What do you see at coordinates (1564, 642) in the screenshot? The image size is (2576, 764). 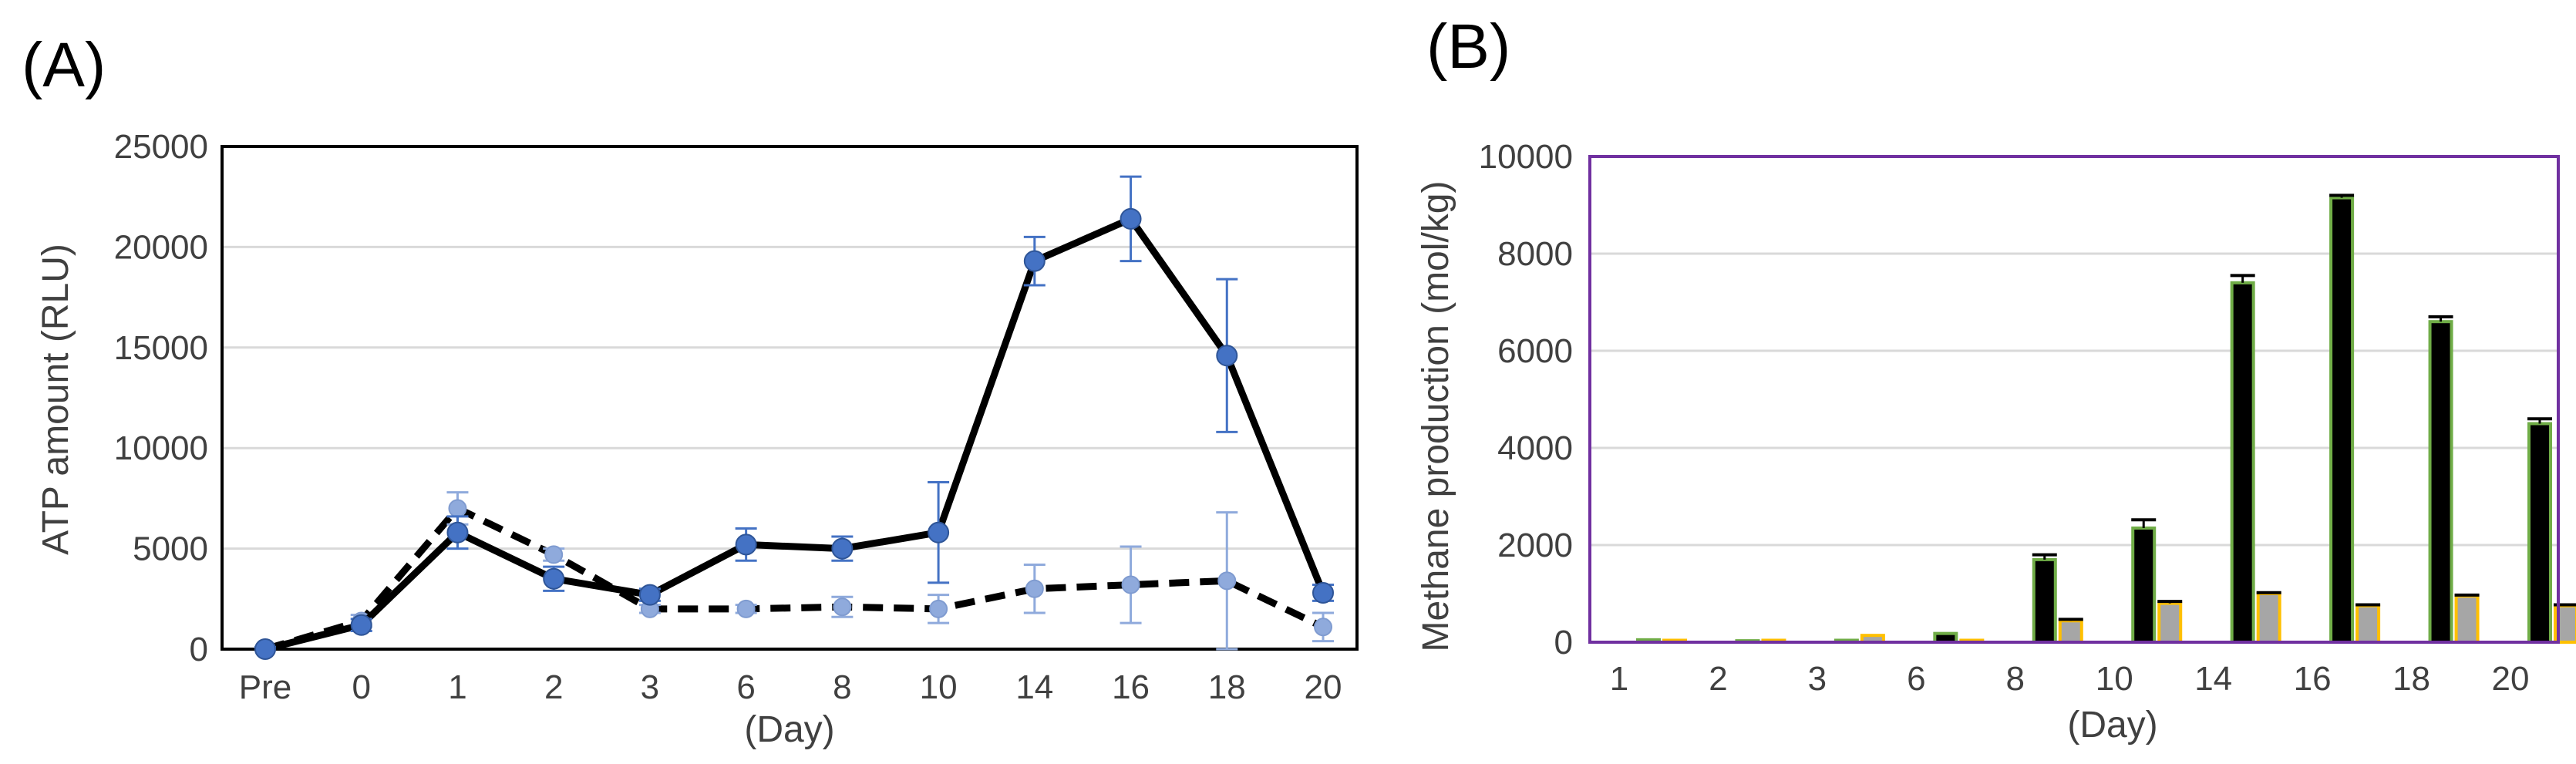 I see `chart-b-y-tick-label: 0` at bounding box center [1564, 642].